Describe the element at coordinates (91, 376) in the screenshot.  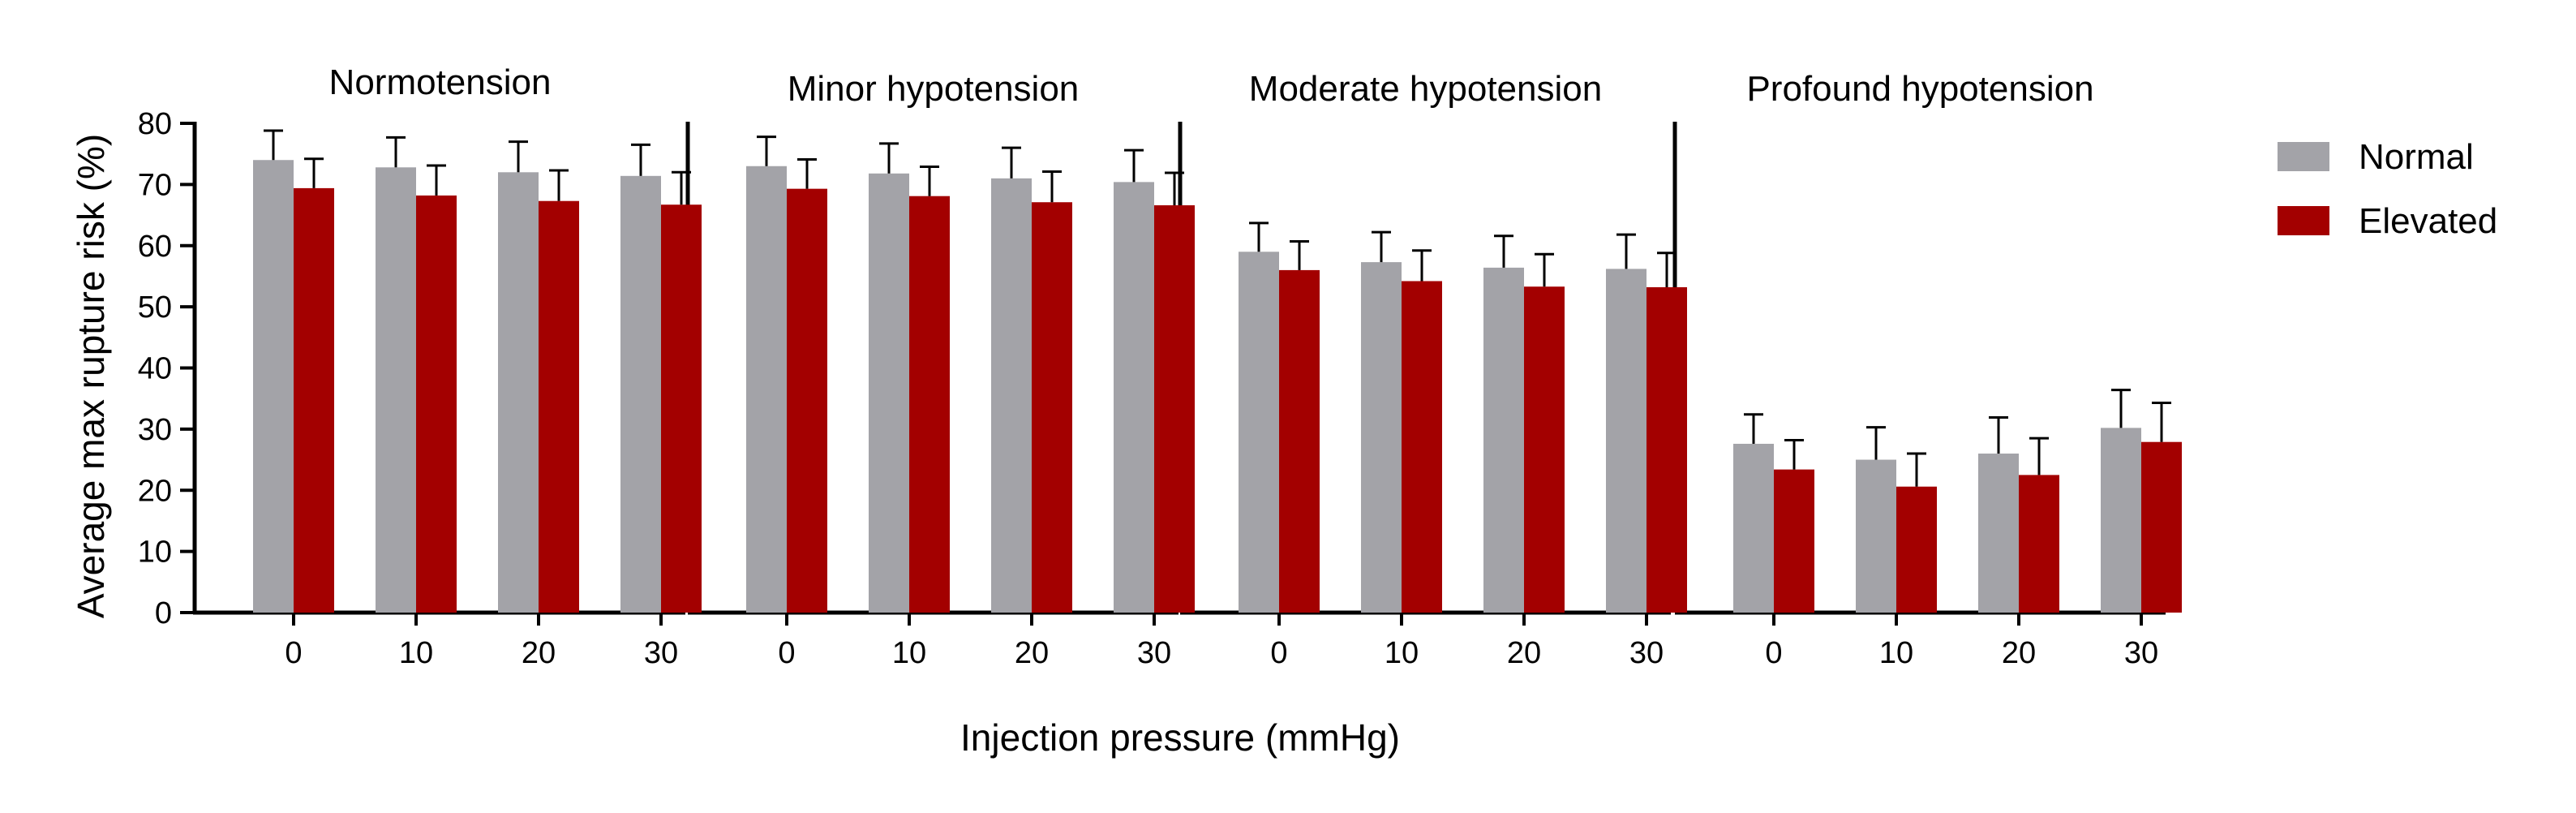
I see `y-axis-title: Average max rupture risk (%)` at that location.